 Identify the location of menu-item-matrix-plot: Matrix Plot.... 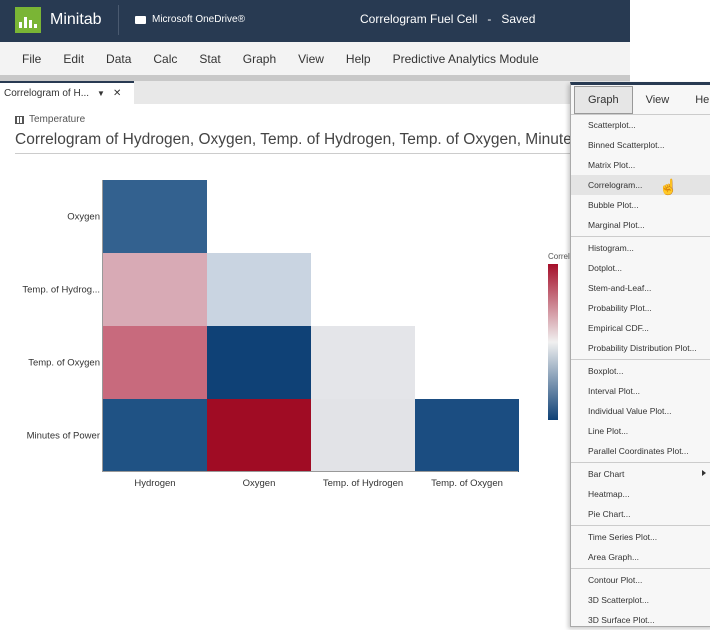
(640, 165).